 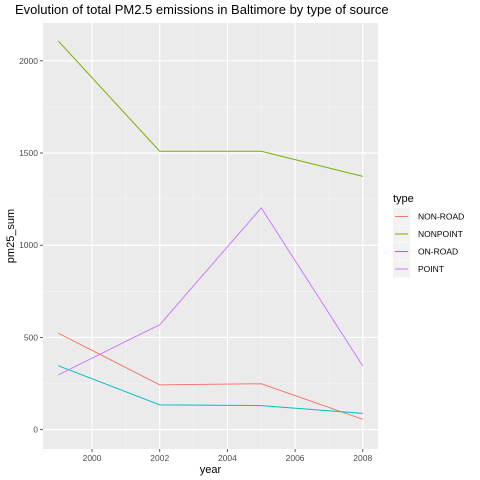 What do you see at coordinates (35, 430) in the screenshot?
I see `y-tick-label: 0` at bounding box center [35, 430].